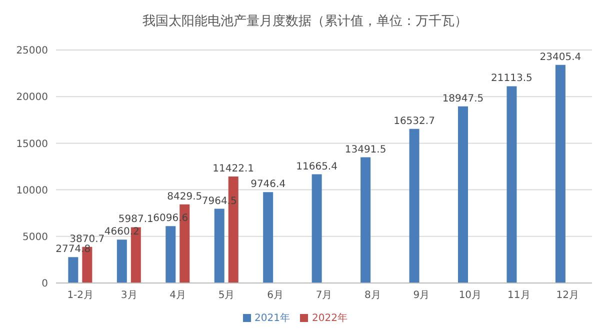 The height and width of the screenshot is (333, 610). I want to click on x-tick-label: 12月, so click(568, 296).